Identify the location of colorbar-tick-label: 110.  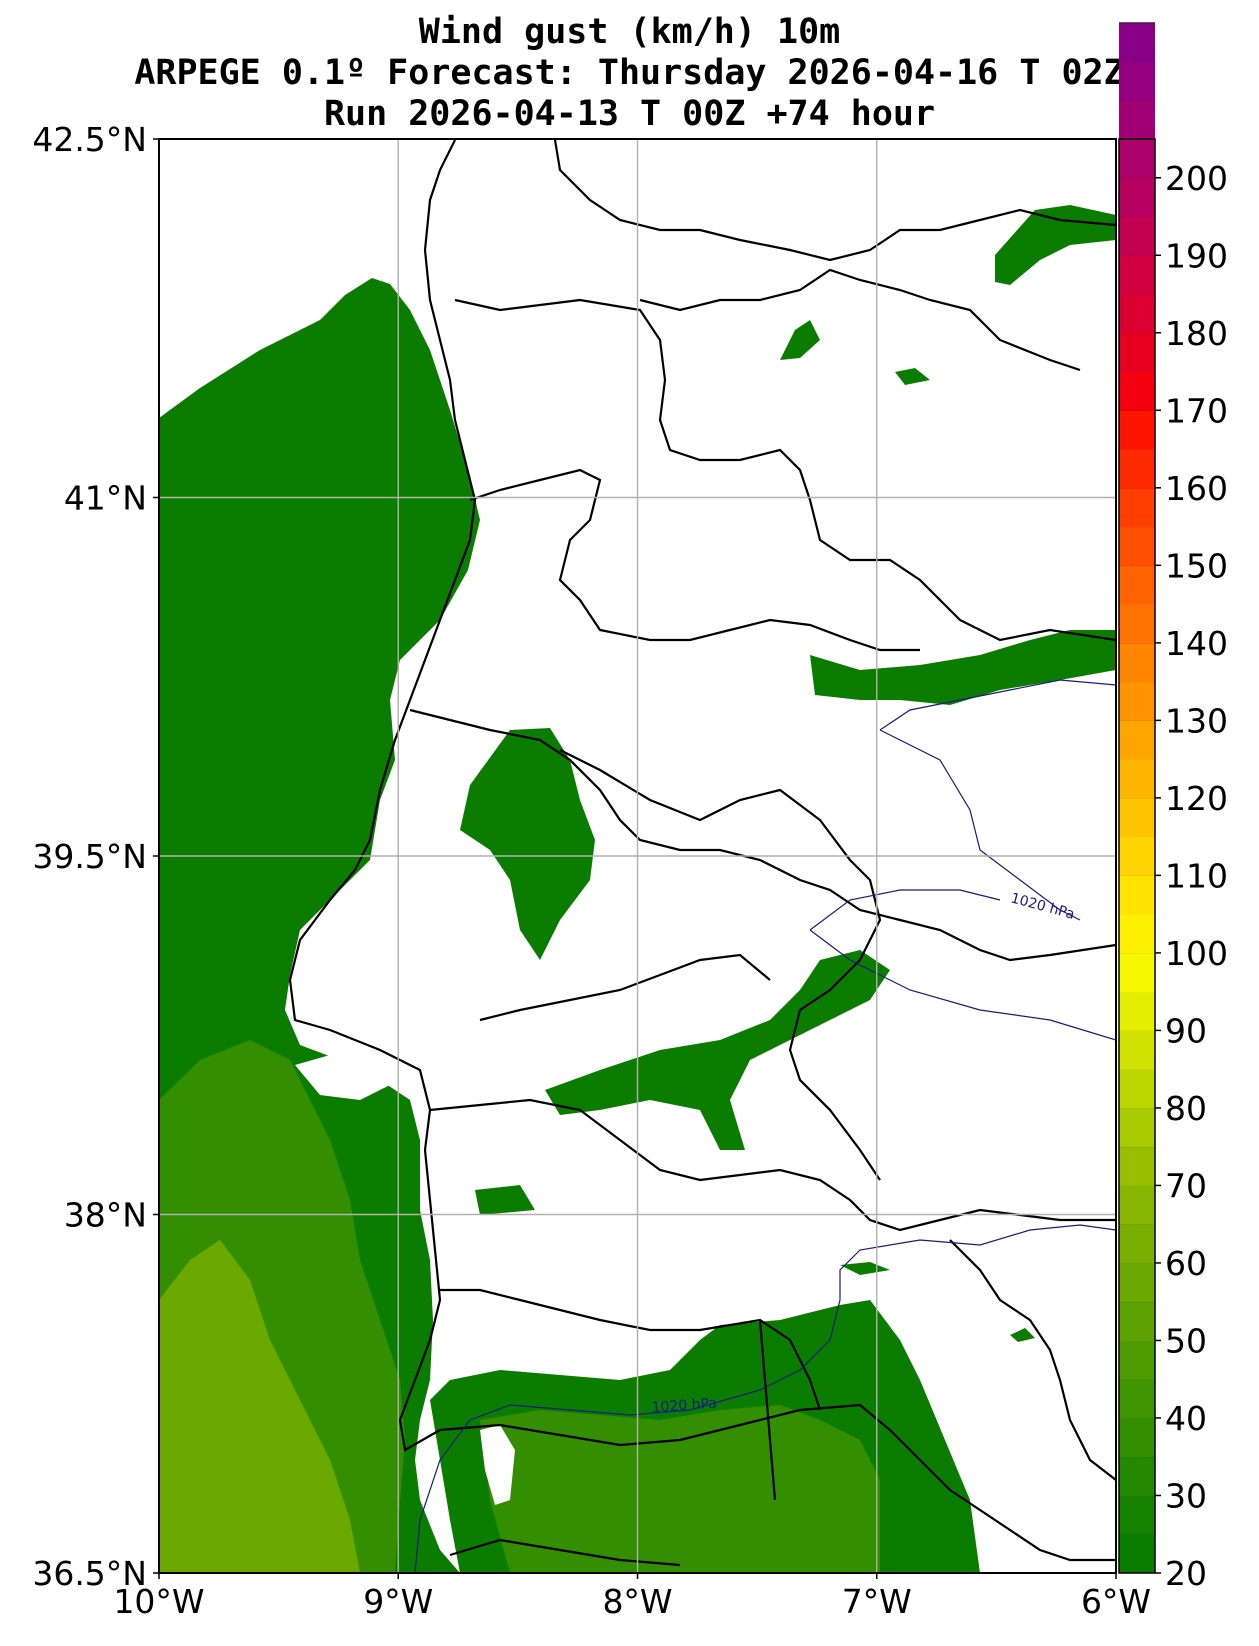
(1196, 875).